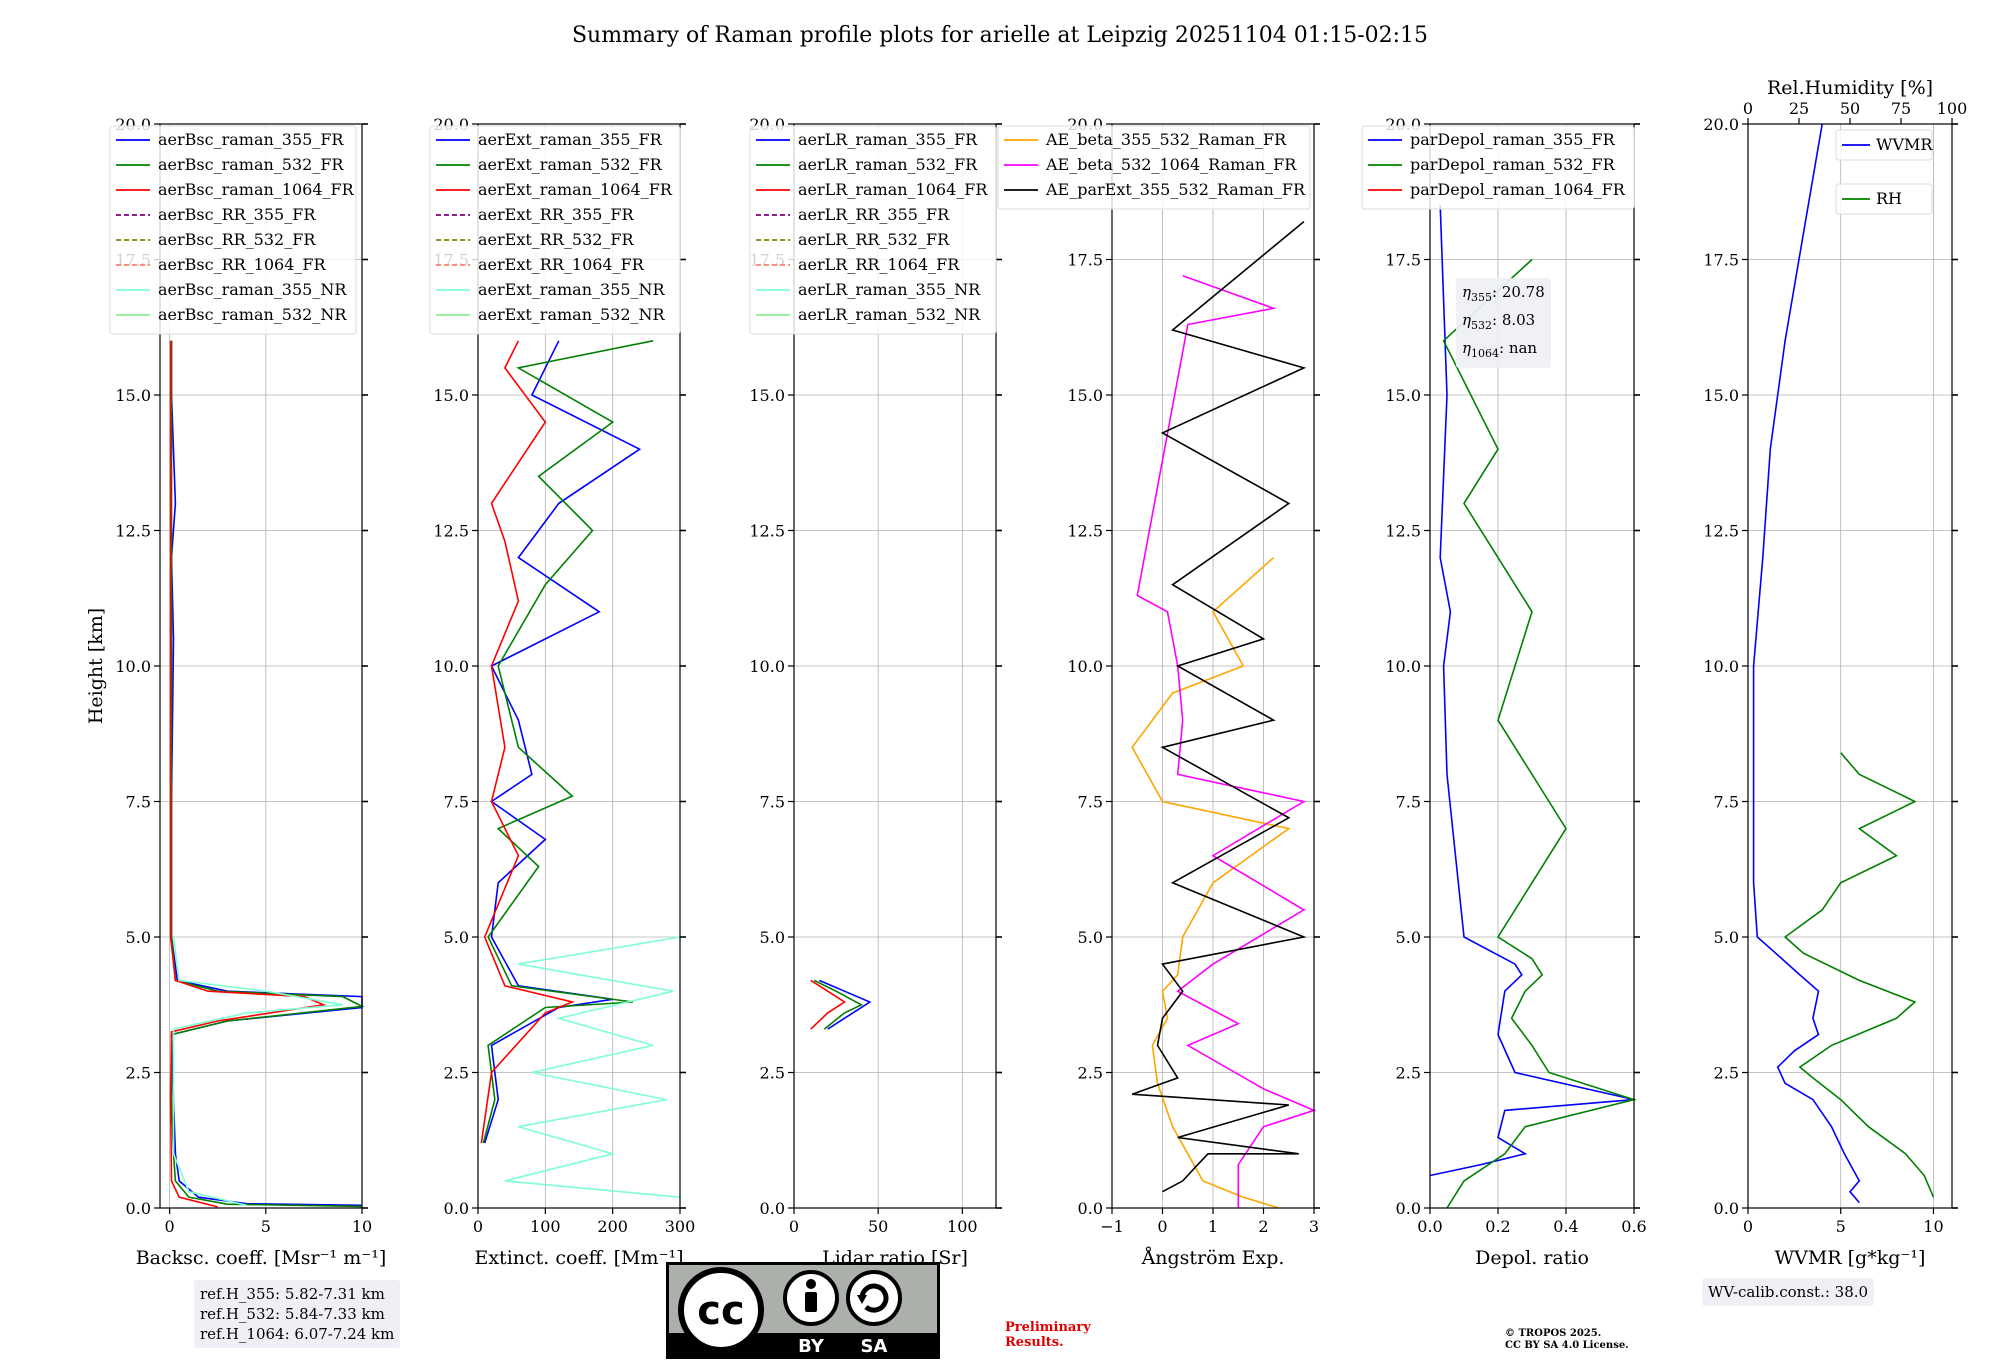 The height and width of the screenshot is (1363, 2000). Describe the element at coordinates (1859, 975) in the screenshot. I see `series-RH` at that location.